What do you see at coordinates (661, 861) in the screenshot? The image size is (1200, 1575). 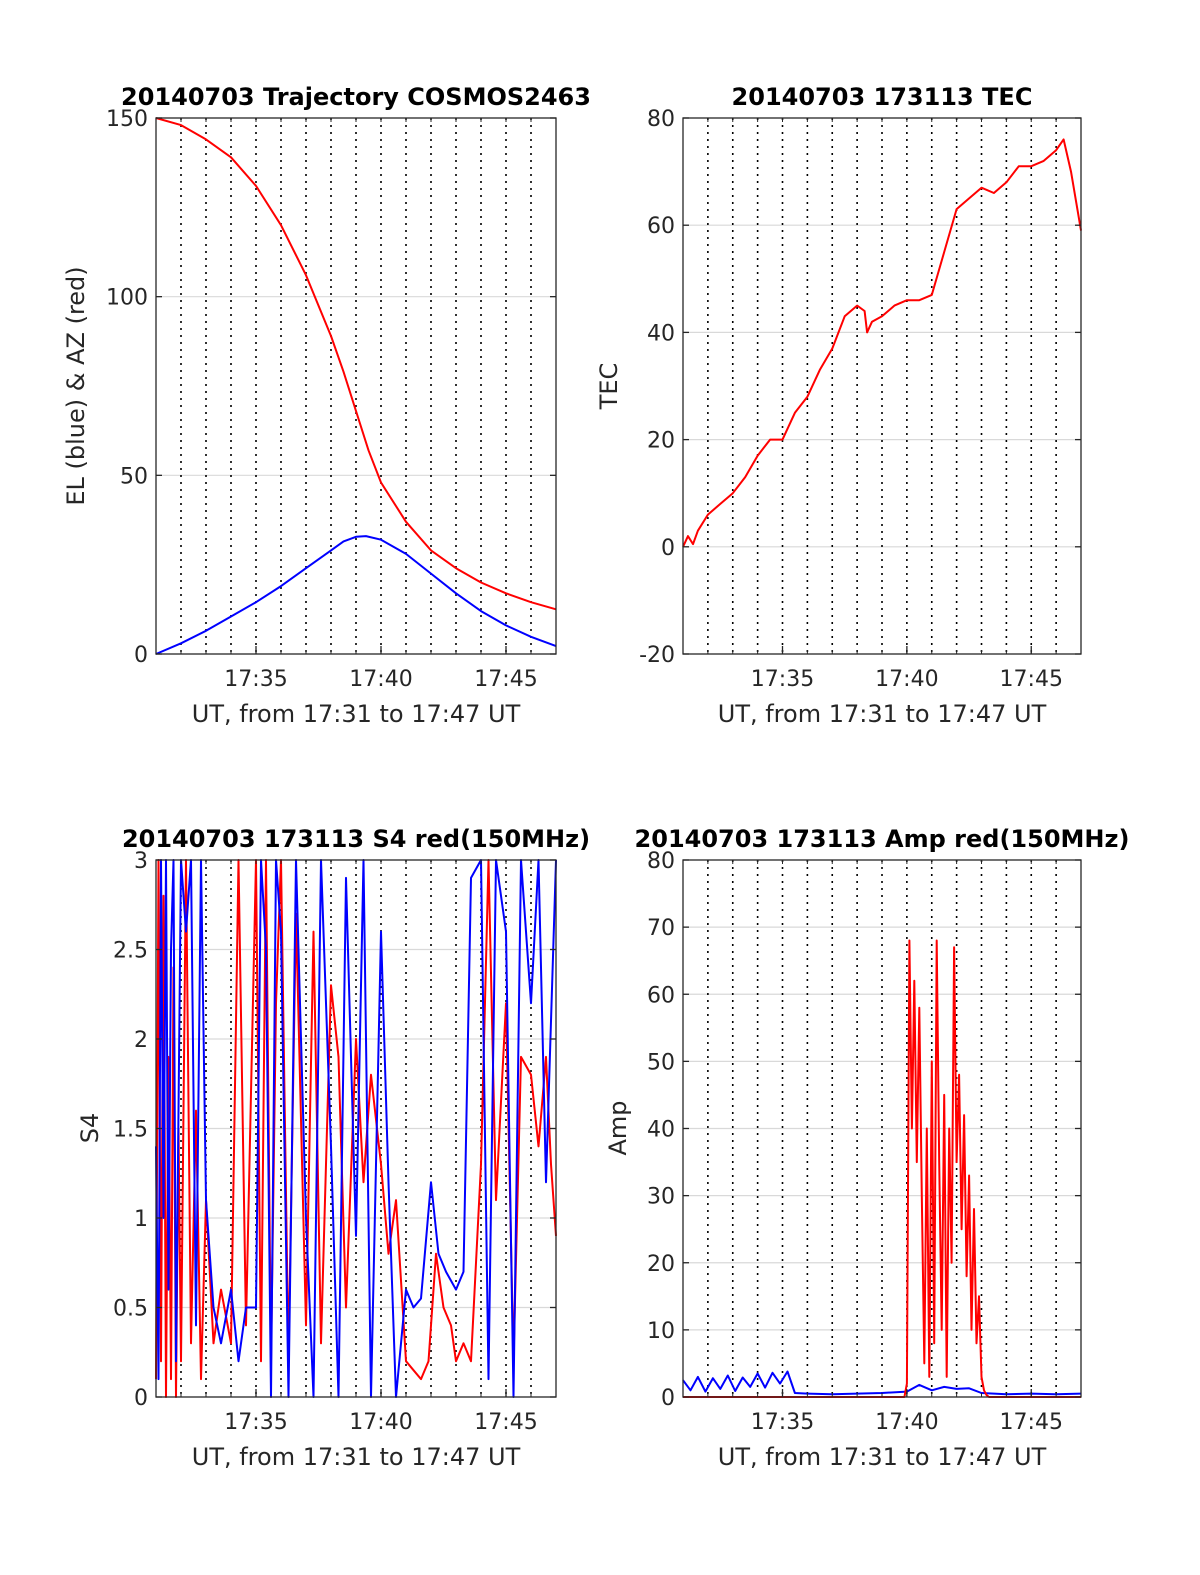 I see `amp-ytick-label: 80` at bounding box center [661, 861].